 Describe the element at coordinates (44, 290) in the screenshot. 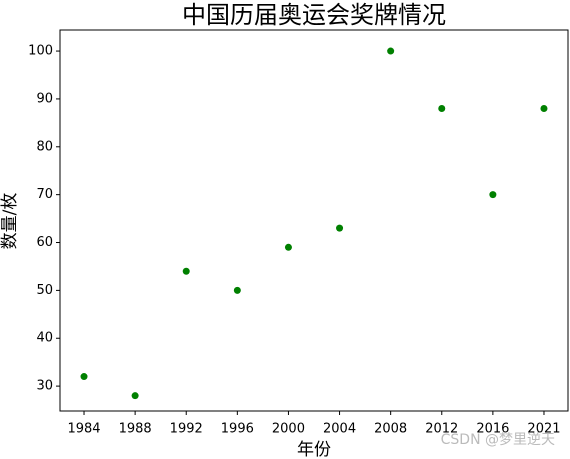

I see `y-tick-label: 50` at that location.